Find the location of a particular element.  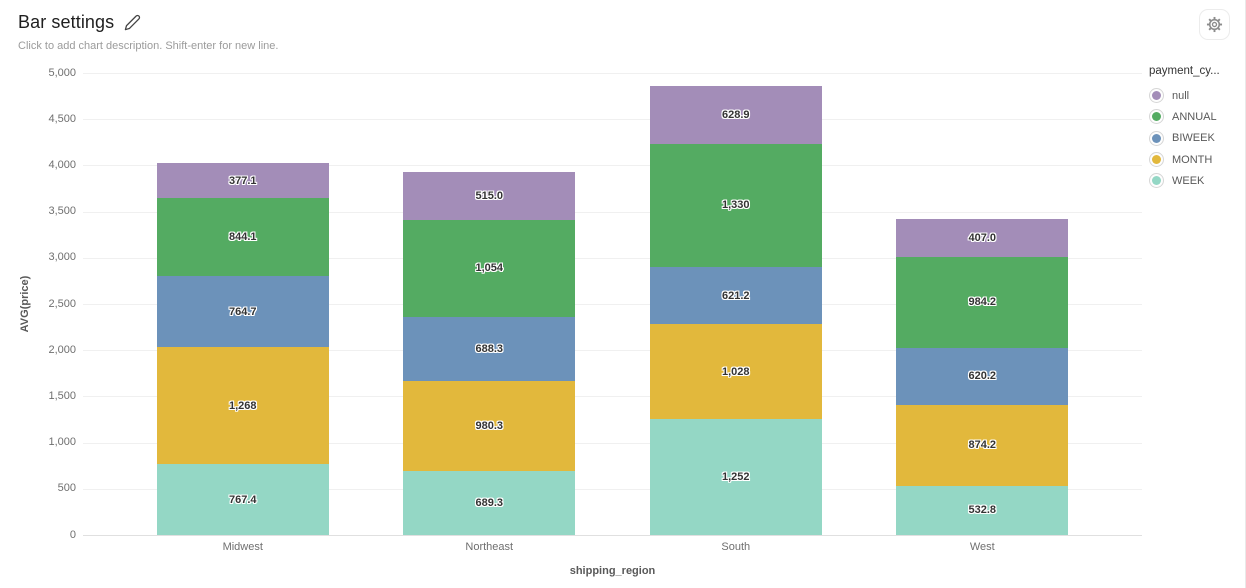

legend-item-null: null is located at coordinates (1196, 95).